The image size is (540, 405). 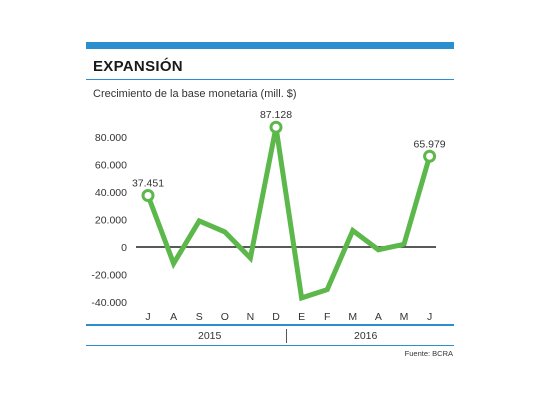 I want to click on y-tick-label: 80.000, so click(x=111, y=138).